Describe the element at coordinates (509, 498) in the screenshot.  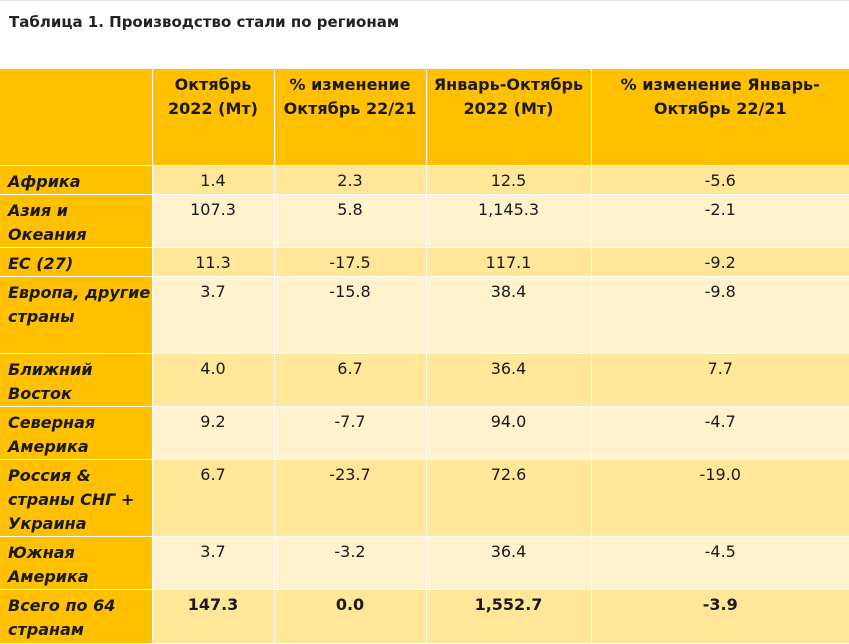
I see `ytd-value: 72.6` at that location.